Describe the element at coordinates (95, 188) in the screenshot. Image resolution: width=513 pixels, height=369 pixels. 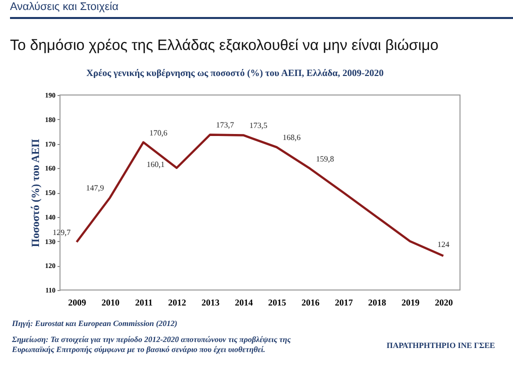
I see `data-label: 147,9` at that location.